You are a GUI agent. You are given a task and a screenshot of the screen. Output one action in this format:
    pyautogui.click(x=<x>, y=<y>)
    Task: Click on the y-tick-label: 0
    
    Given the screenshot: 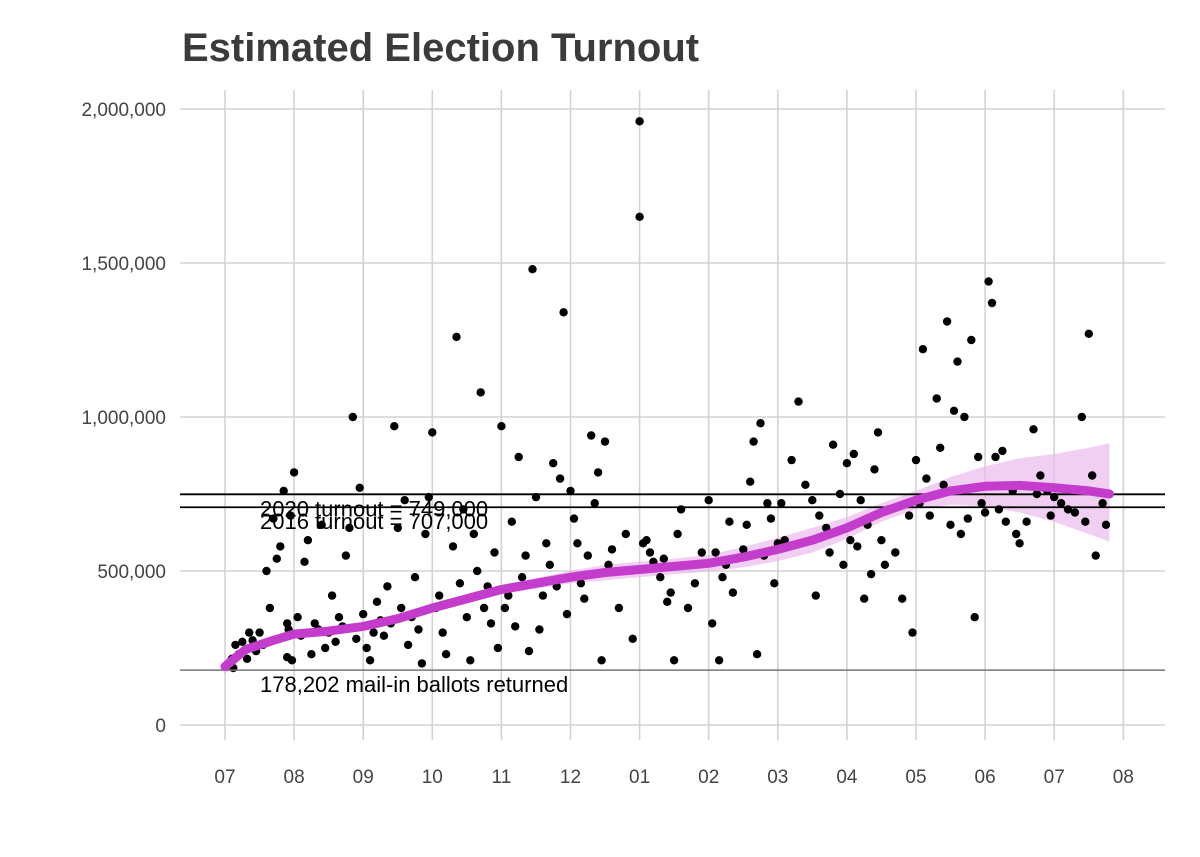 What is the action you would take?
    pyautogui.click(x=160, y=726)
    